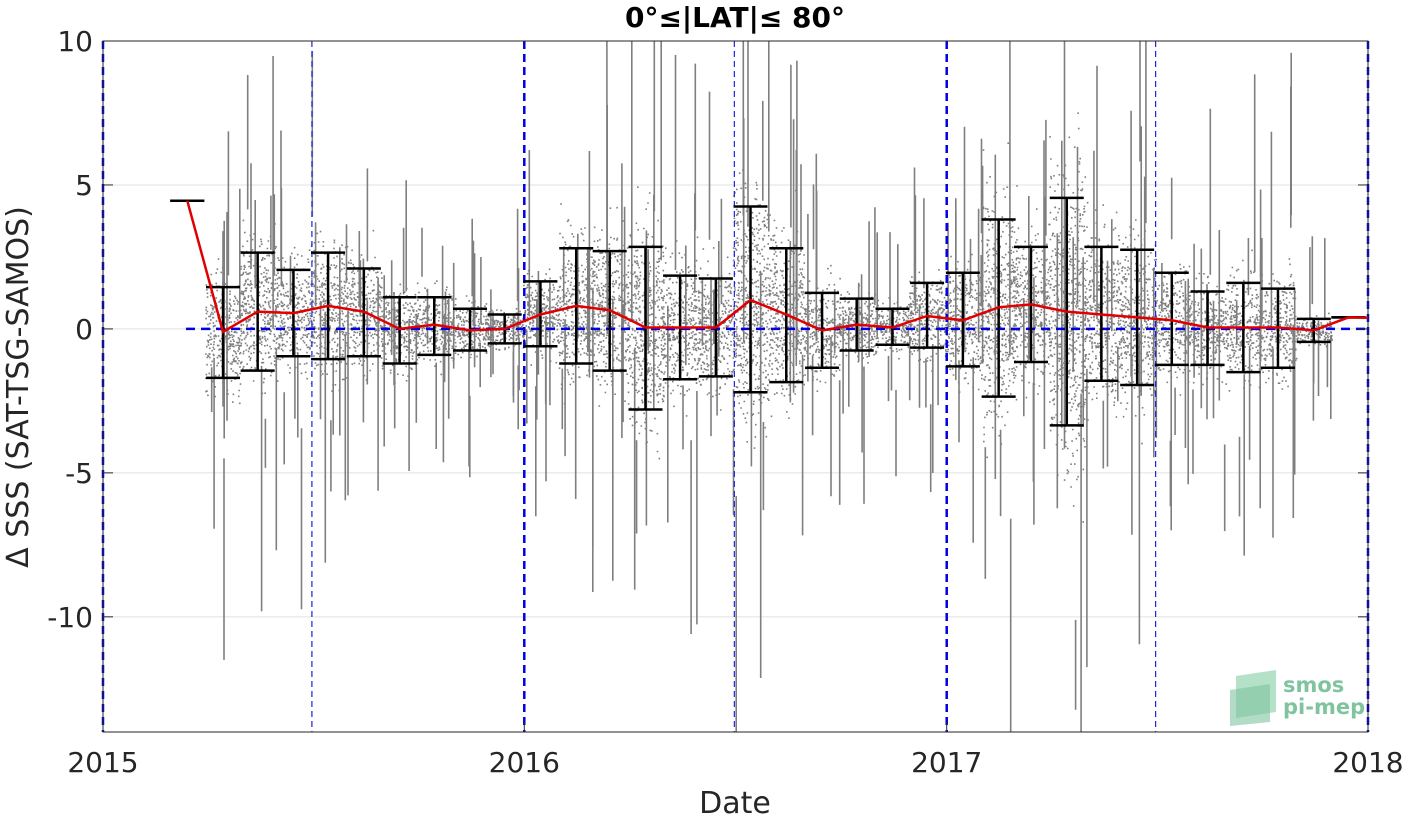 Image resolution: width=1407 pixels, height=818 pixels. I want to click on y-tick-label: 10, so click(75, 41).